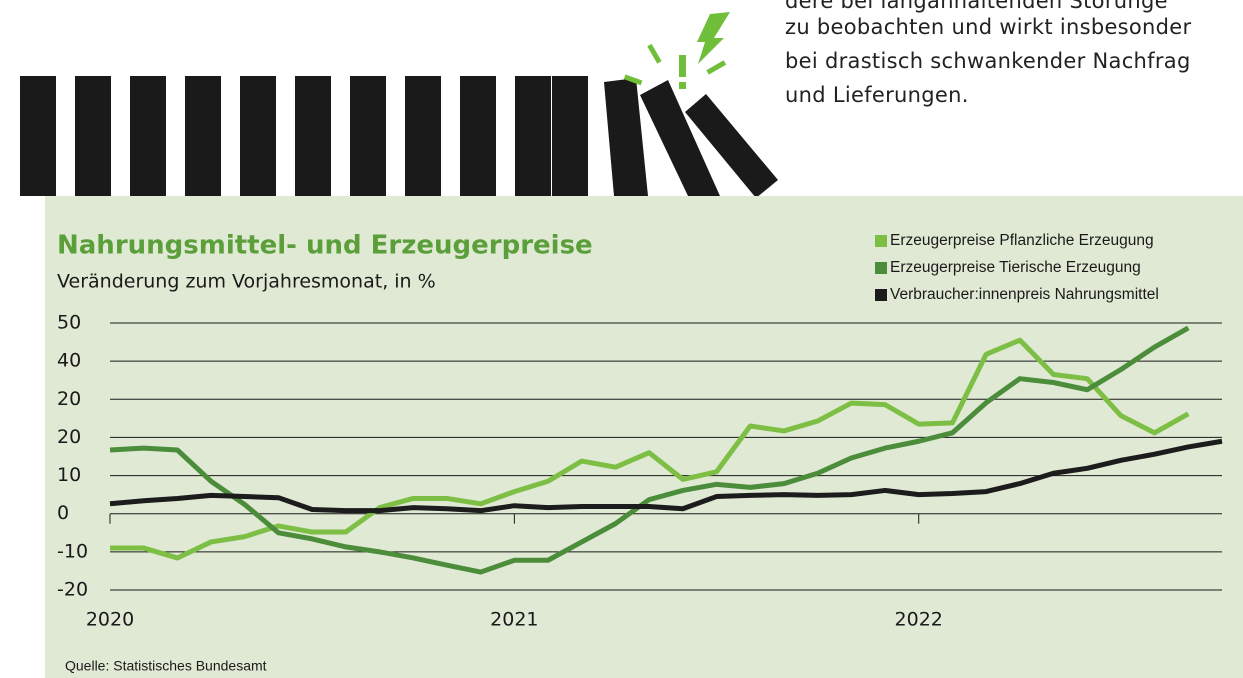 The width and height of the screenshot is (1243, 678). I want to click on article-line: zu beobachten und wirkt insbesonder, so click(988, 27).